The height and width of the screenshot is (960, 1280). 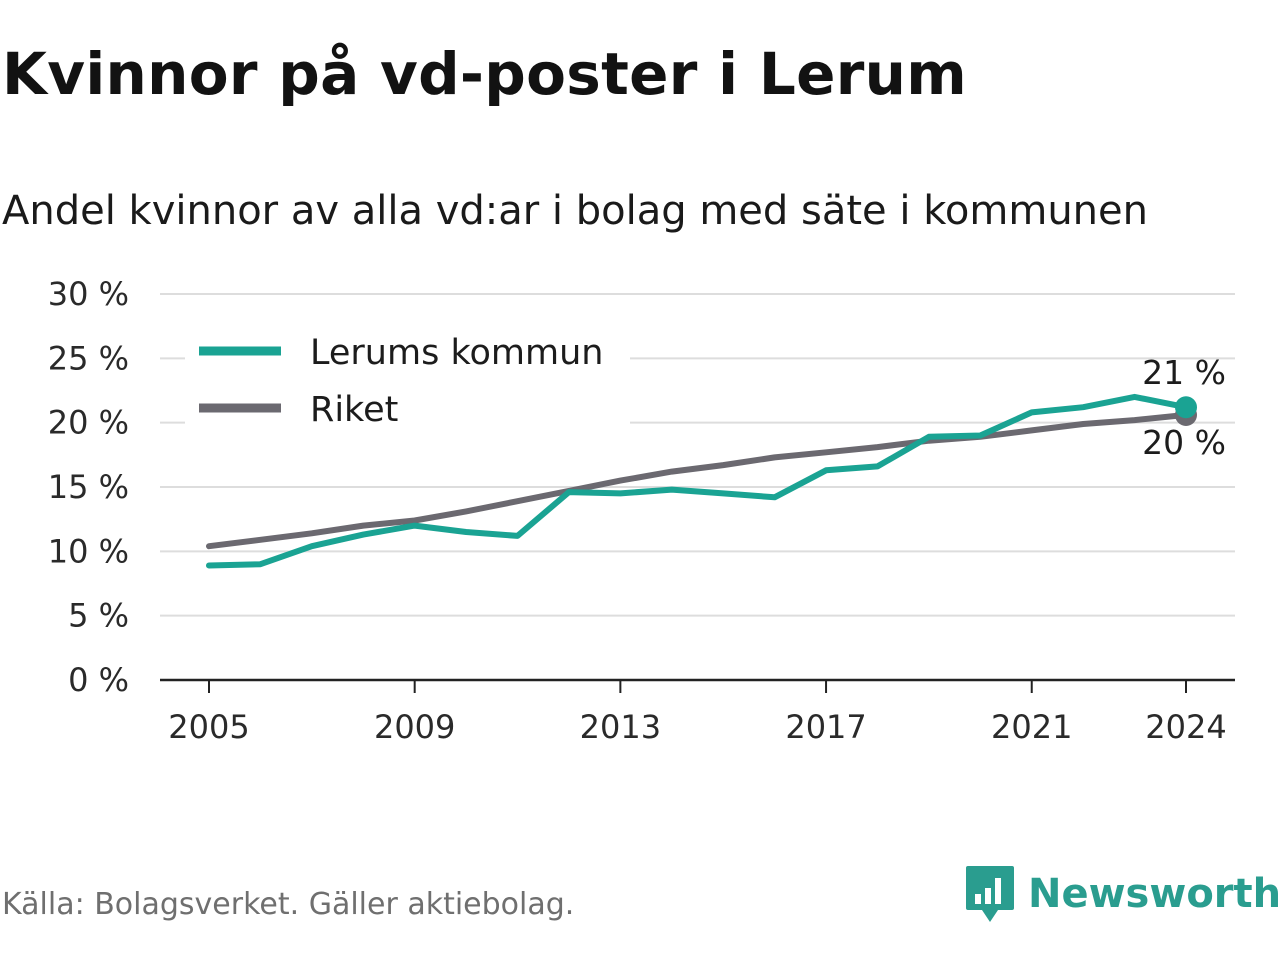 What do you see at coordinates (697, 712) in the screenshot?
I see `x-axis: 2005 2009 2013 2017 2021 2024` at bounding box center [697, 712].